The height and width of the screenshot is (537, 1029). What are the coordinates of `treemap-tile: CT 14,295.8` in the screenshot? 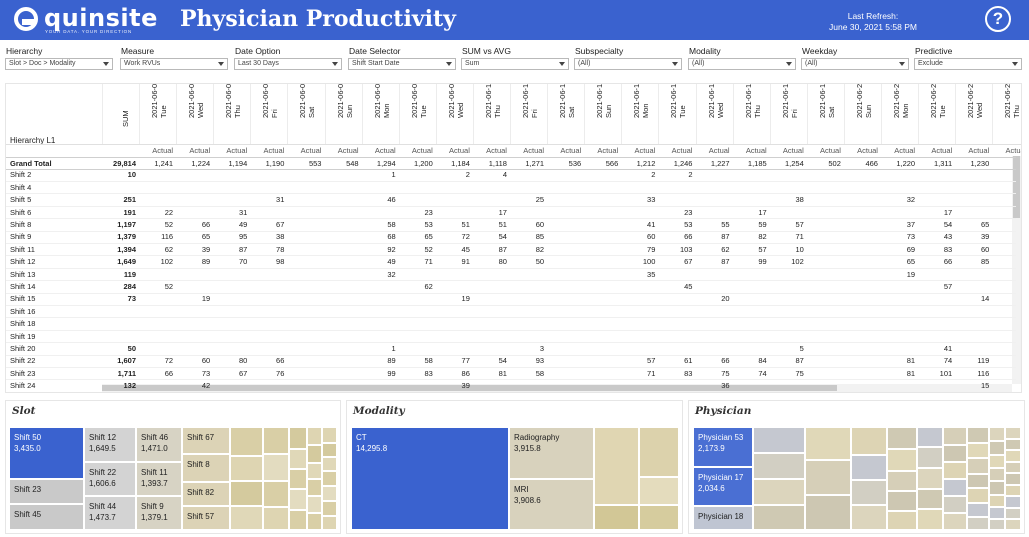 It's located at (430, 478).